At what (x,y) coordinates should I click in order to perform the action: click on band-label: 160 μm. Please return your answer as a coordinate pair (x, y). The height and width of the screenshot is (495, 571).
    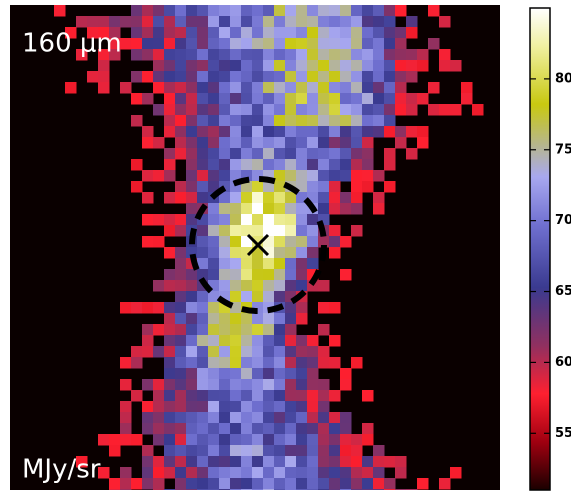
    Looking at the image, I should click on (72, 44).